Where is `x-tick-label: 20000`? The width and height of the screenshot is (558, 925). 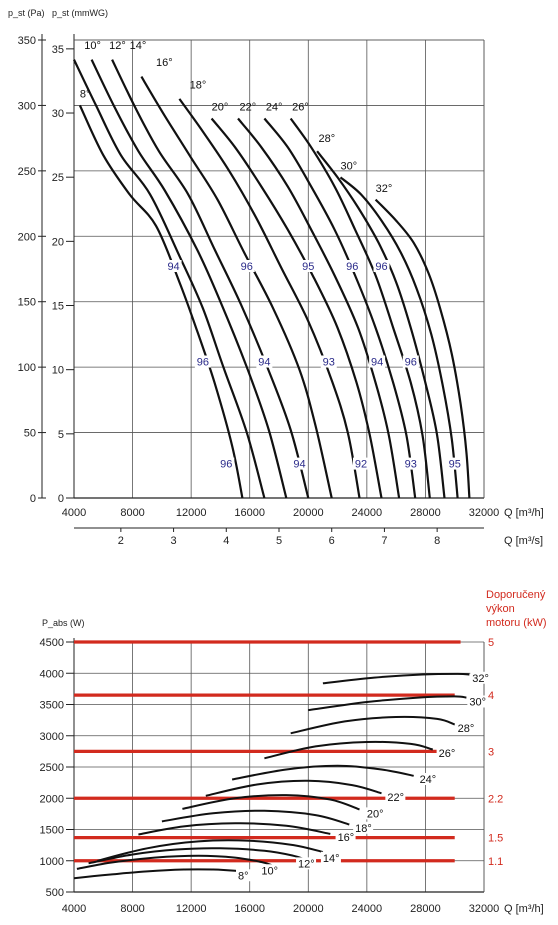
x-tick-label: 20000 is located at coordinates (308, 513).